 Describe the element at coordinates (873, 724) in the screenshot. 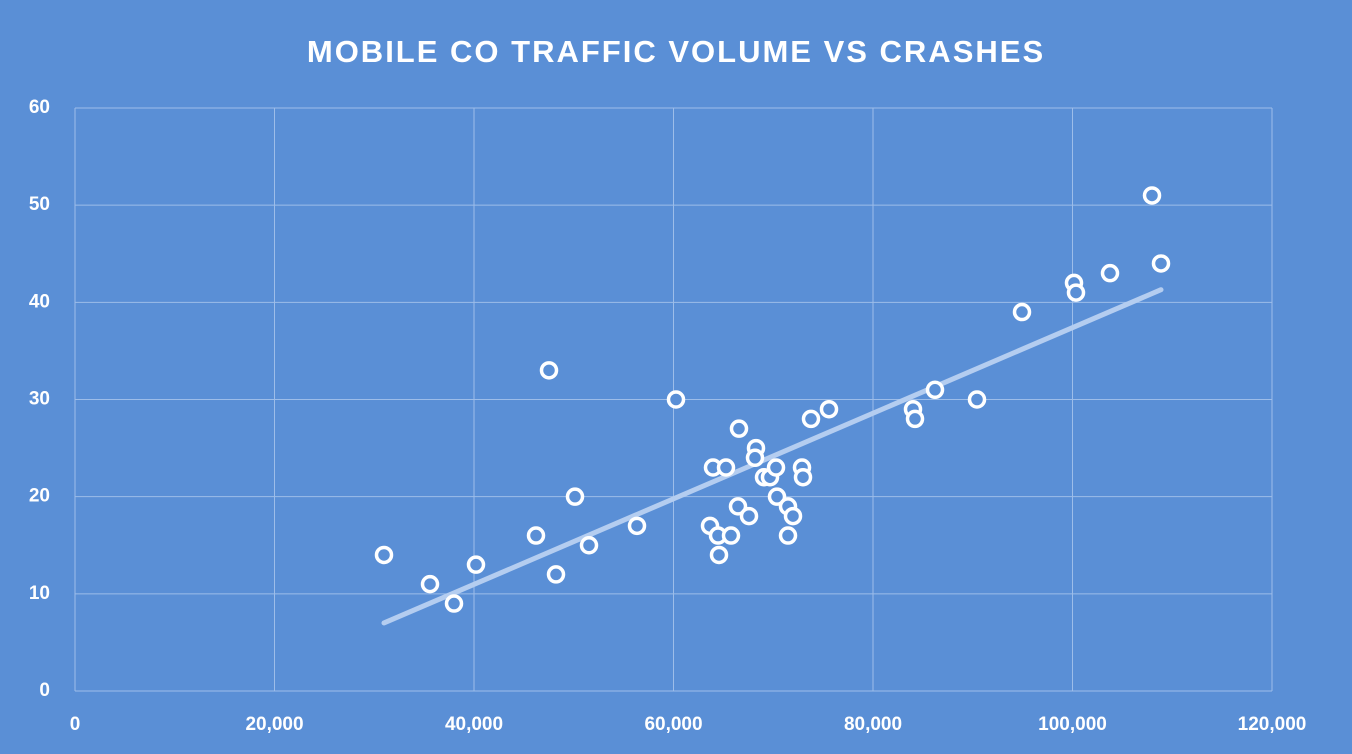

I see `x-tick-label: 80,000` at that location.